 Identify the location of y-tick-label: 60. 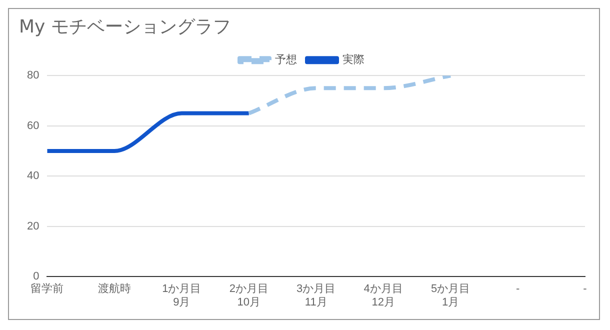
(33, 126).